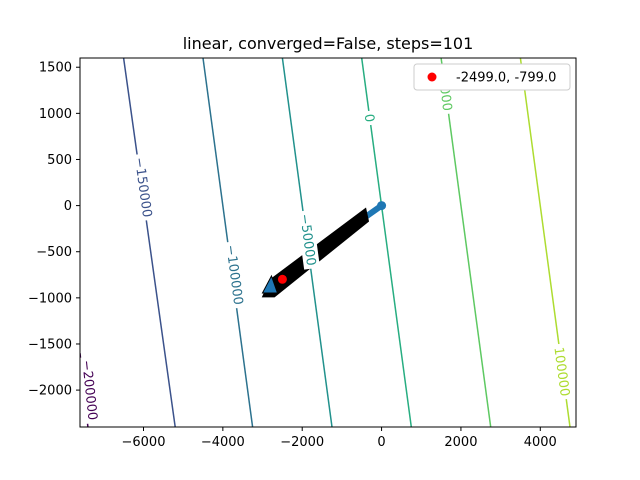 This screenshot has width=640, height=480. What do you see at coordinates (328, 43) in the screenshot?
I see `chart-title: linear, converged=False, steps=101` at bounding box center [328, 43].